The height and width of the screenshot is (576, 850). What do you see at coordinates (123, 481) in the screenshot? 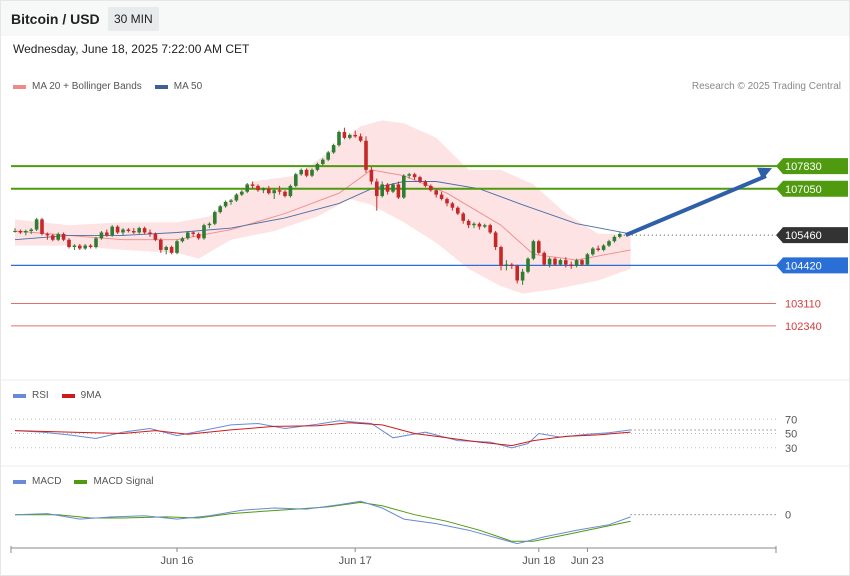
I see `macd-signal-legend-label: MACD Signal` at bounding box center [123, 481].